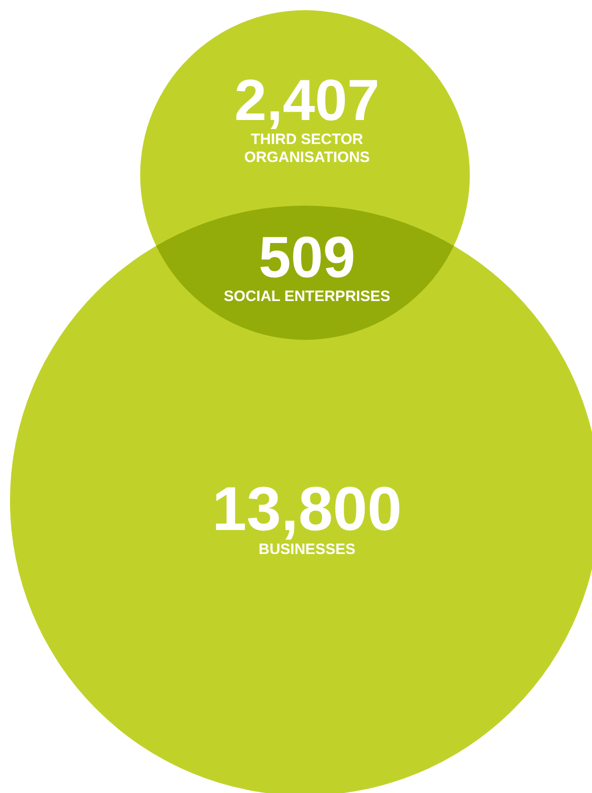 The image size is (592, 793). I want to click on data-label: 13,800, so click(307, 509).